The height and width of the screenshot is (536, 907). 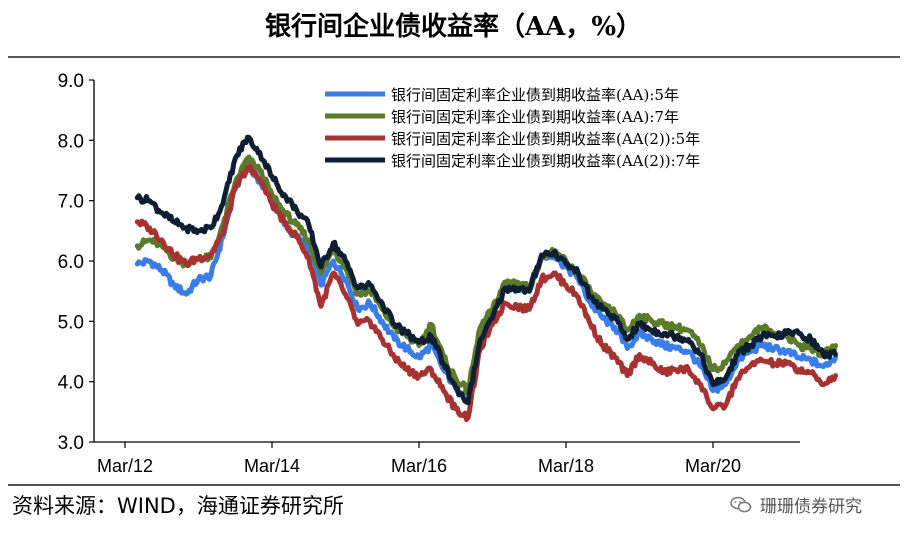 I want to click on title-divider, so click(x=454, y=57).